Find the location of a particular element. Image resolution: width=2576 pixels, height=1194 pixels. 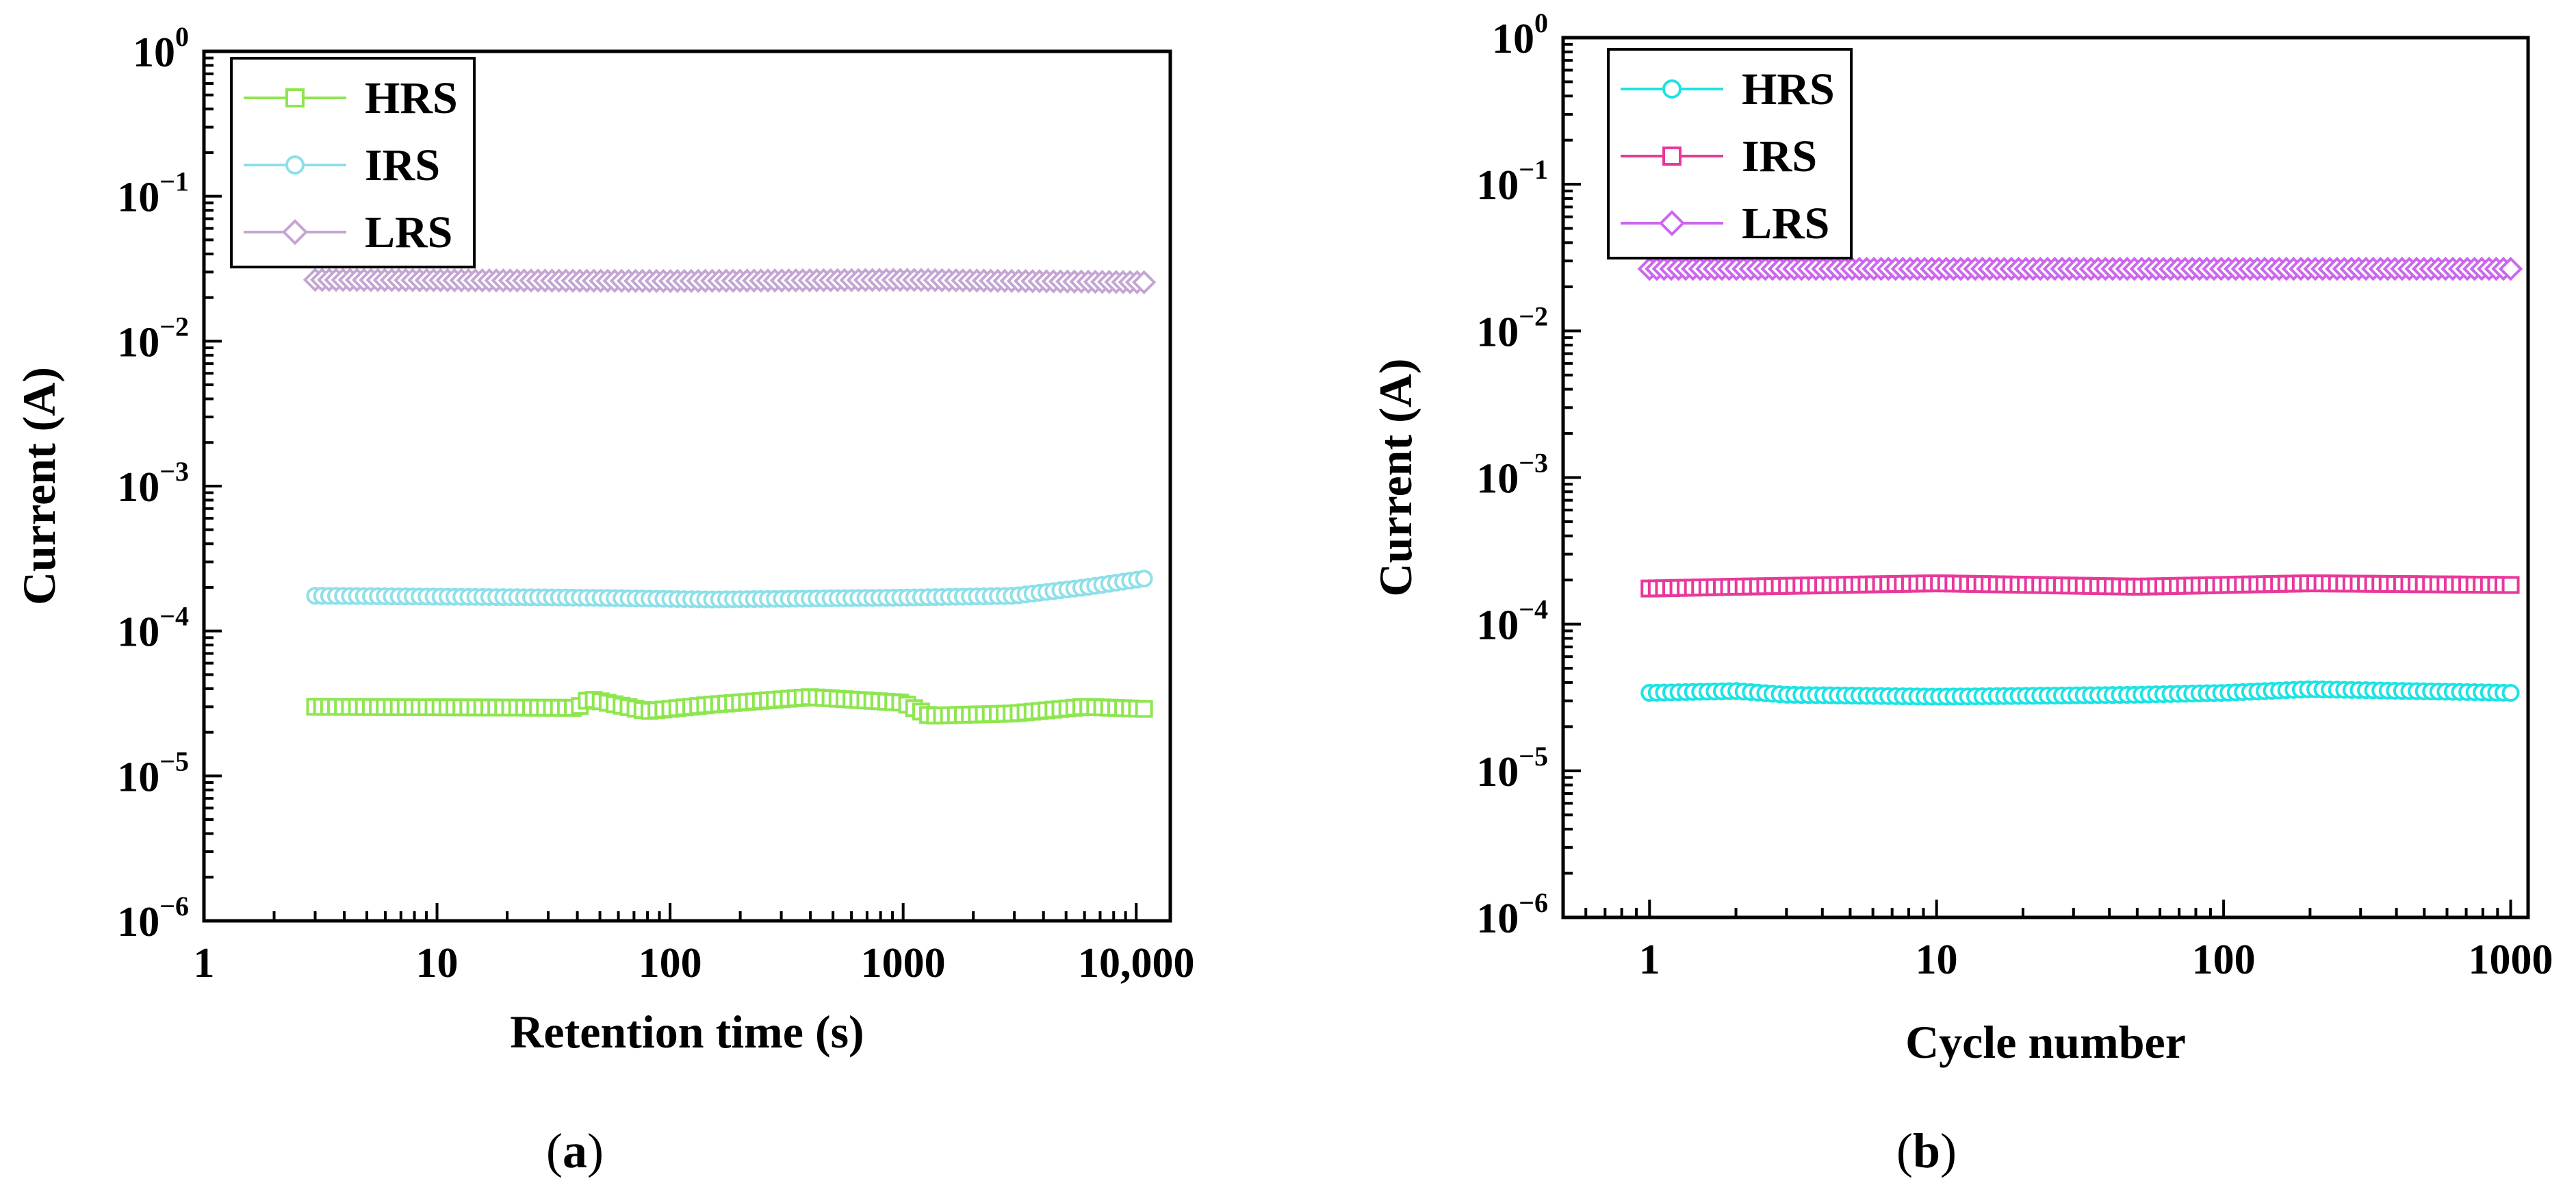

x-axis-title: Cycle number is located at coordinates (2045, 1042).